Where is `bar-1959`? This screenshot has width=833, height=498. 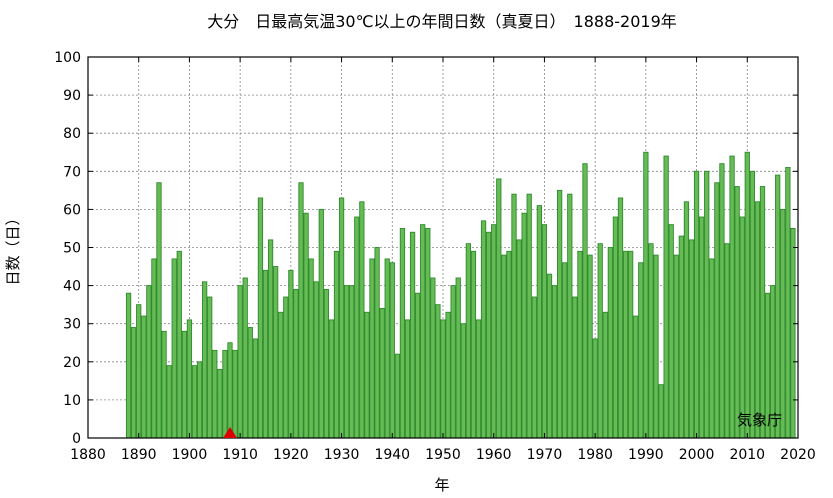 bar-1959 is located at coordinates (489, 335).